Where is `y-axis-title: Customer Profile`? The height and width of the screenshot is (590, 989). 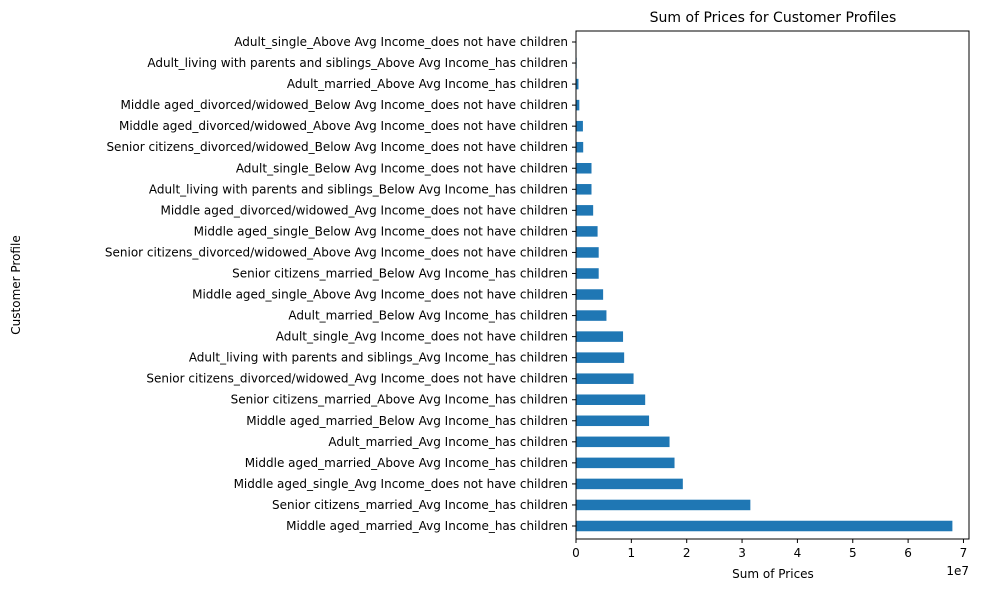
y-axis-title: Customer Profile is located at coordinates (16, 284).